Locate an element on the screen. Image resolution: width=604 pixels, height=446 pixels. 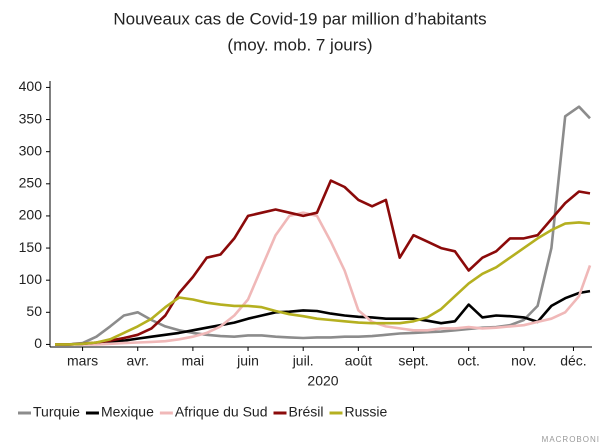
series-line is located at coordinates (323, 317).